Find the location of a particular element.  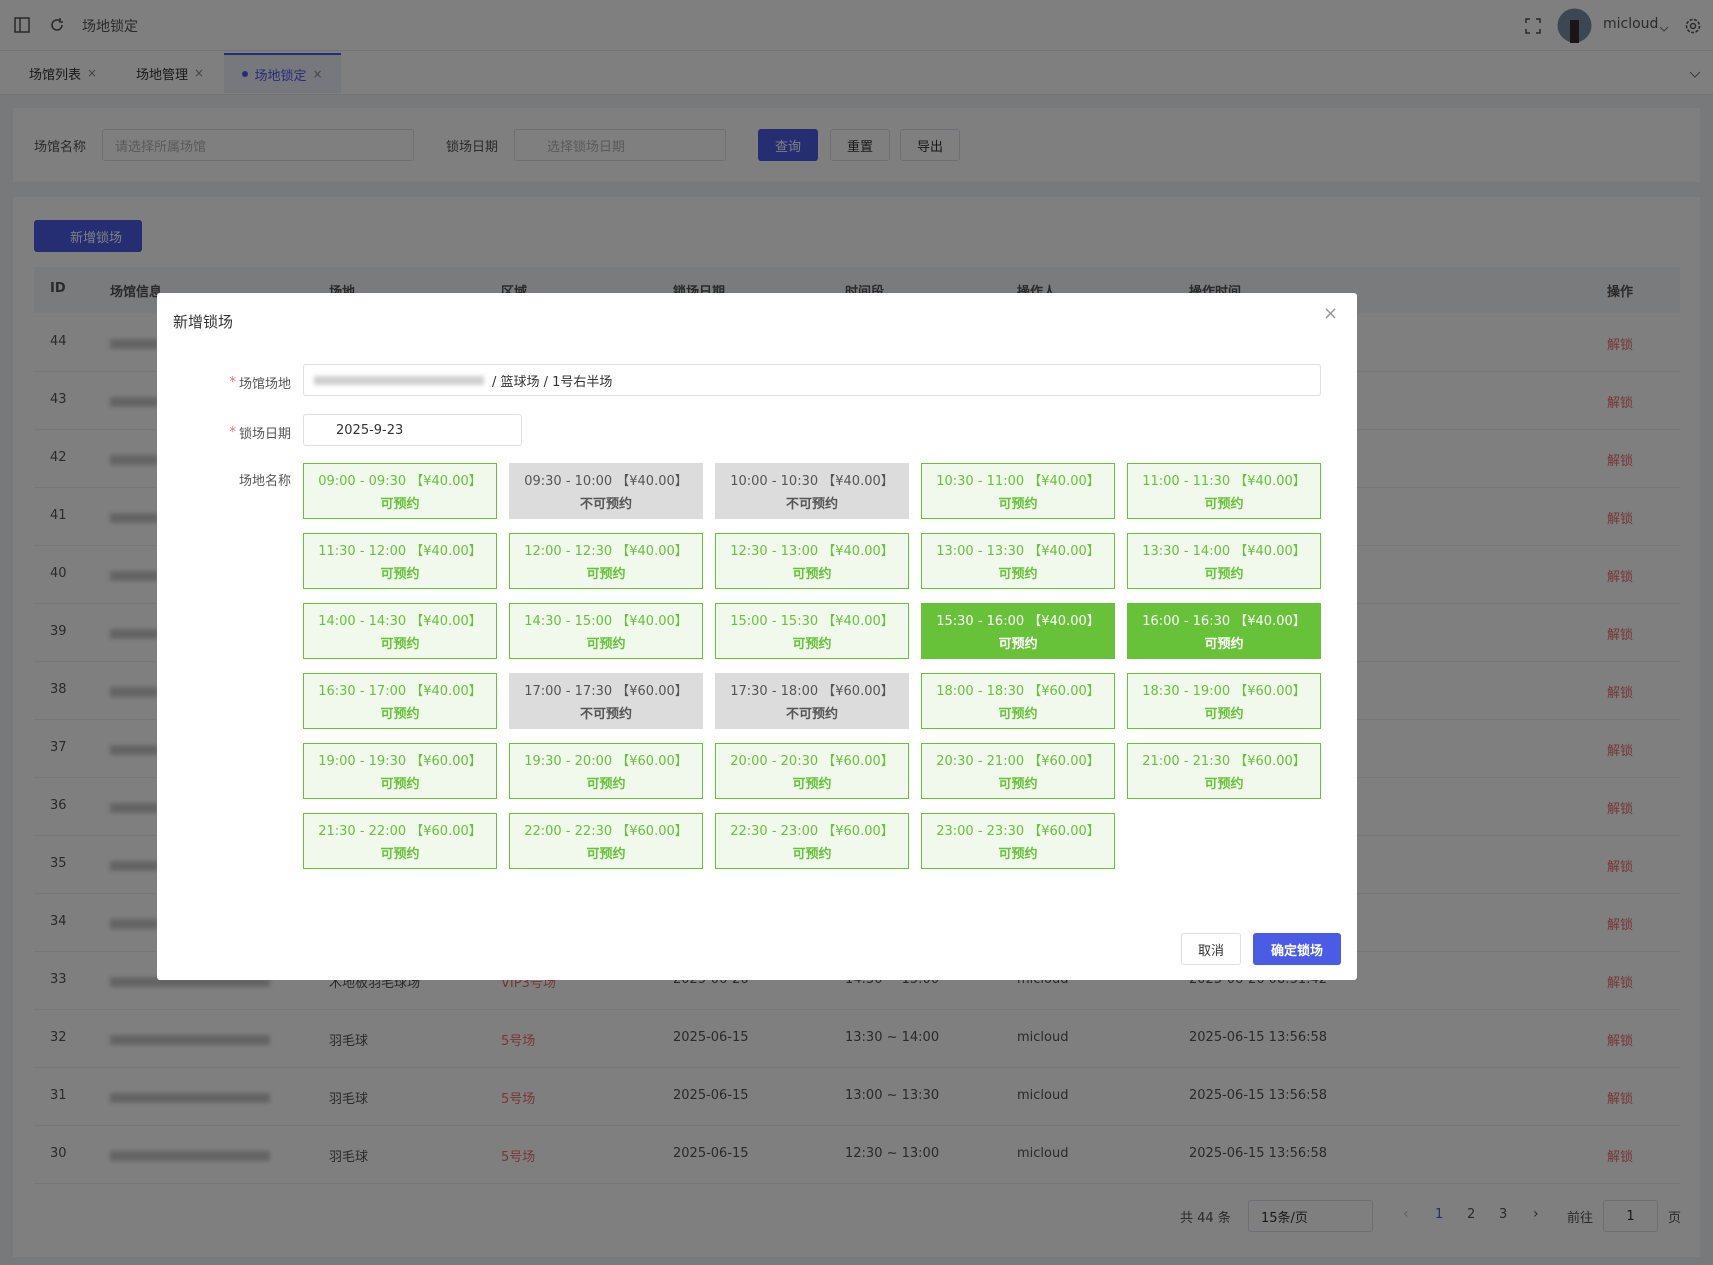

time-slot: 20:00 - 20:30 【¥60.00】 可预约 is located at coordinates (812, 771).